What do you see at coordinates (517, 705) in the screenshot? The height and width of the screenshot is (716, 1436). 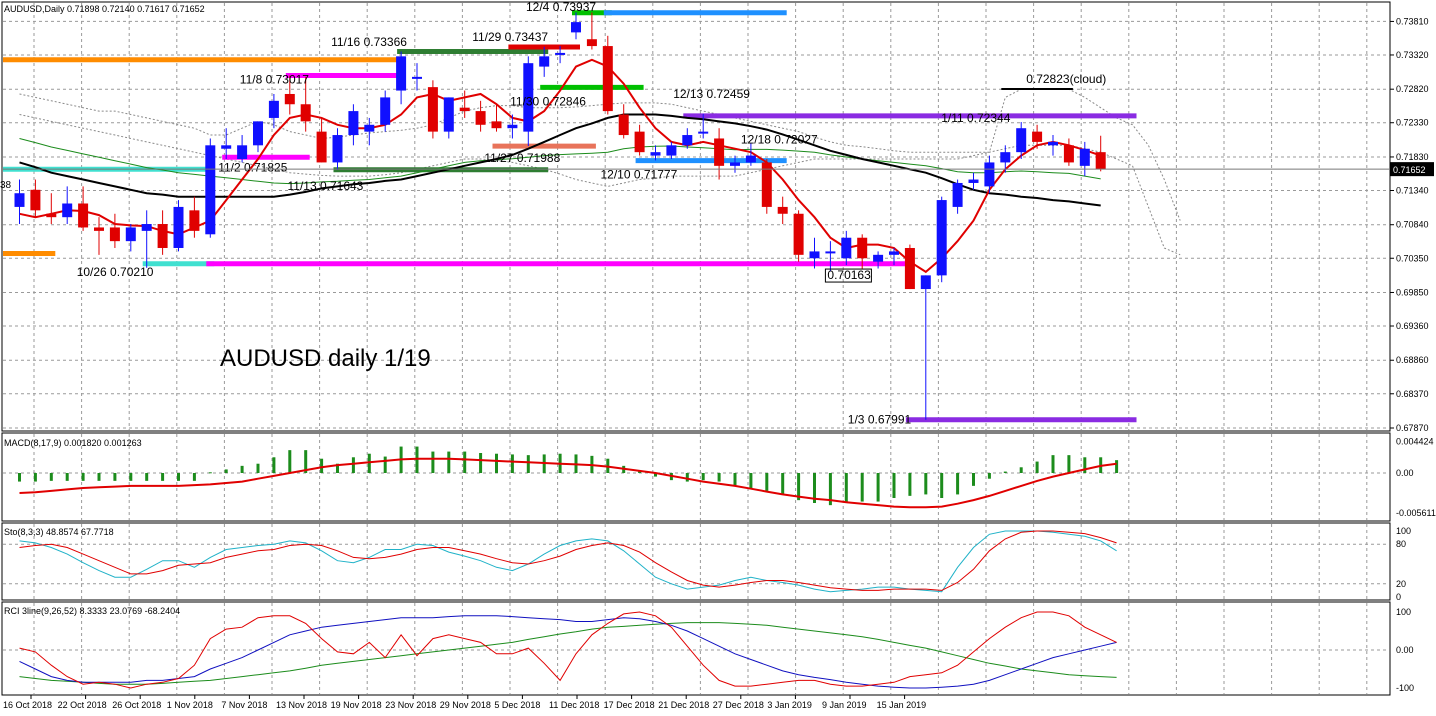 I see `x-tick-label: 5 Dec 2018` at bounding box center [517, 705].